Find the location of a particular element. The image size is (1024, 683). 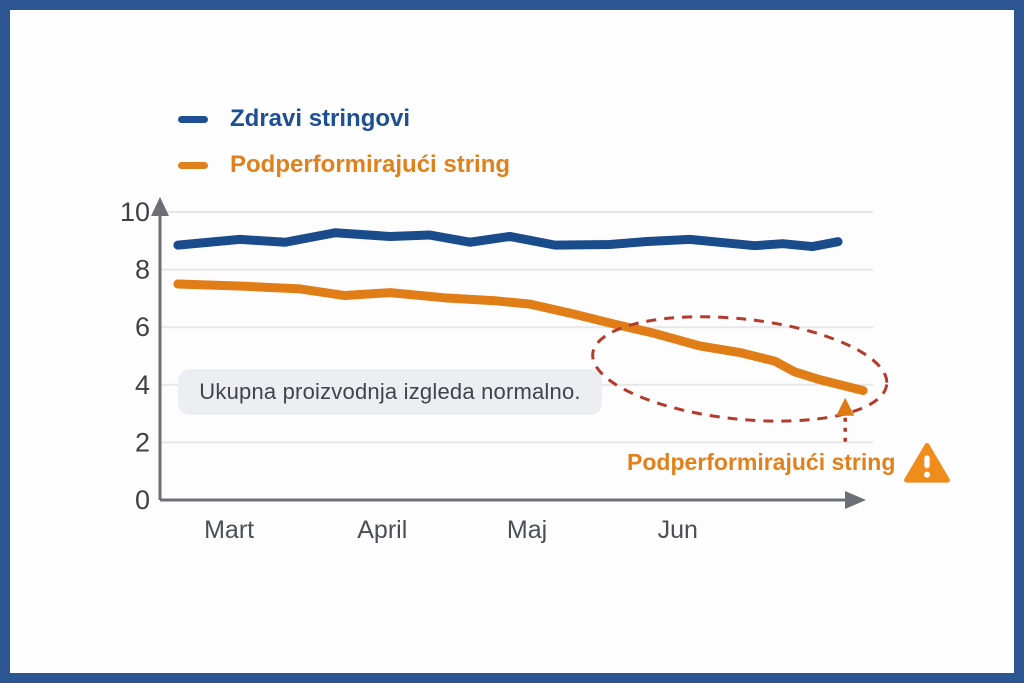

warning-triangle-icon is located at coordinates (927, 462).